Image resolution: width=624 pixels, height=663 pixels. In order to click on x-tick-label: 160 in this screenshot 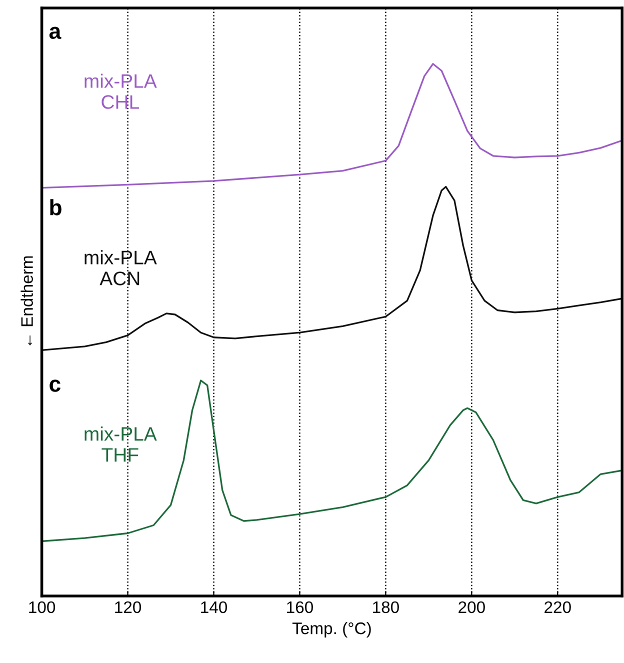, I will do `click(300, 607)`.